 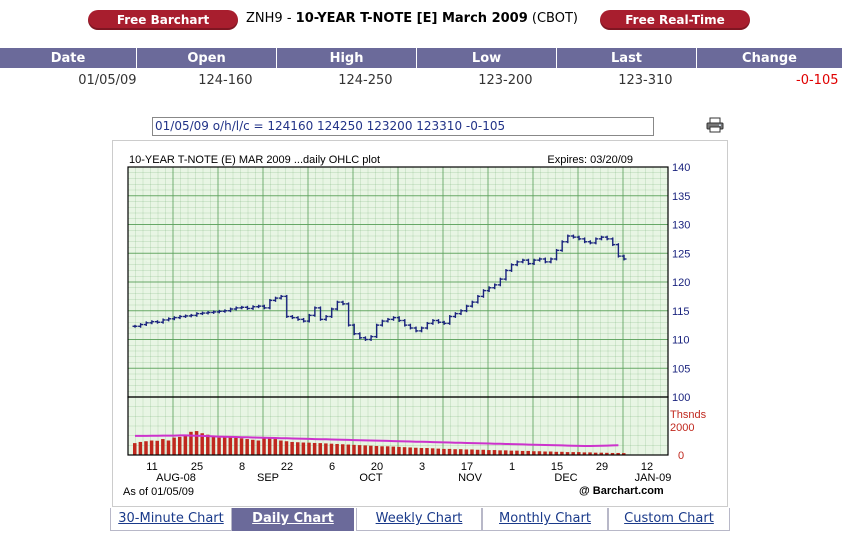 I want to click on cell-last: 123-310, so click(x=645, y=80).